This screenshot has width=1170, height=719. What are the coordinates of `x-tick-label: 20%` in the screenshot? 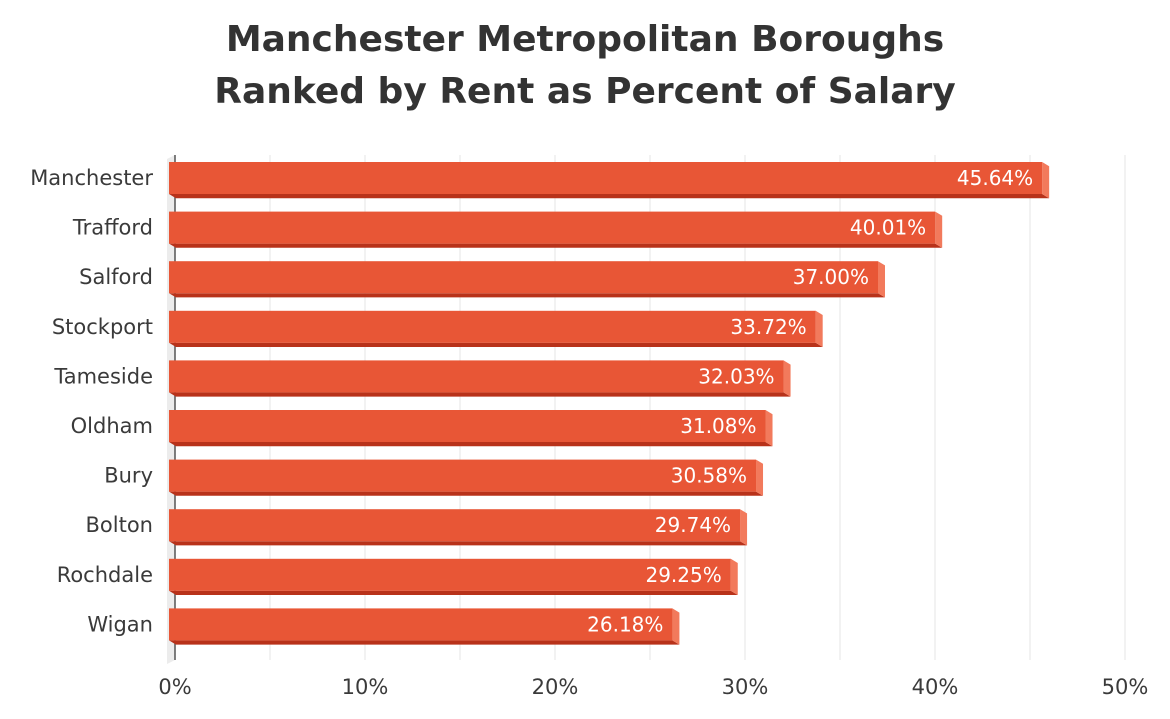 It's located at (555, 687).